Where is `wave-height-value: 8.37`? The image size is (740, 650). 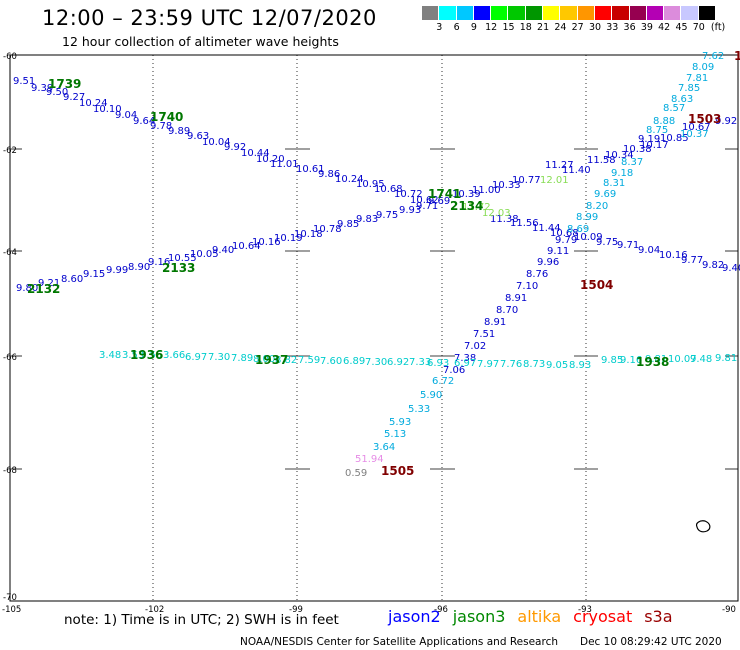 wave-height-value: 8.37 is located at coordinates (632, 162).